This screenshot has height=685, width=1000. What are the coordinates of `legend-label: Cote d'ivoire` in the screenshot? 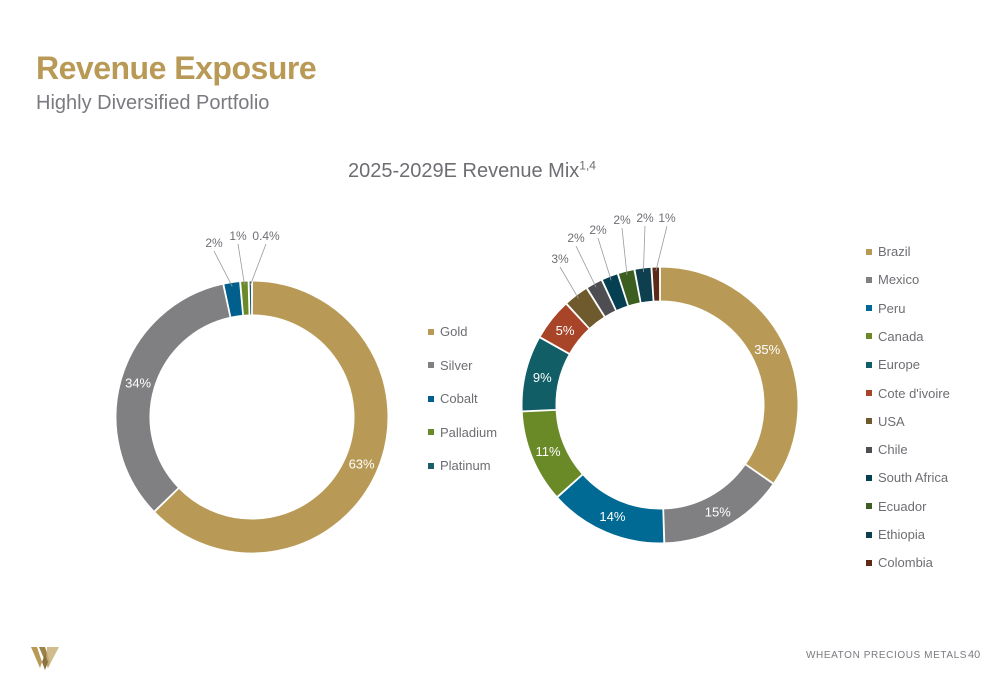 It's located at (914, 393).